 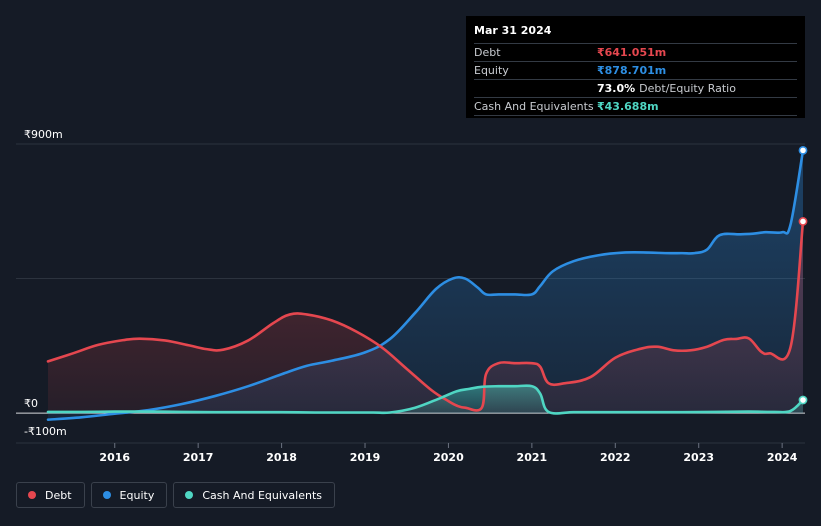 I want to click on tooltip-row-equity: Equity ₹878.701m, so click(x=635, y=70).